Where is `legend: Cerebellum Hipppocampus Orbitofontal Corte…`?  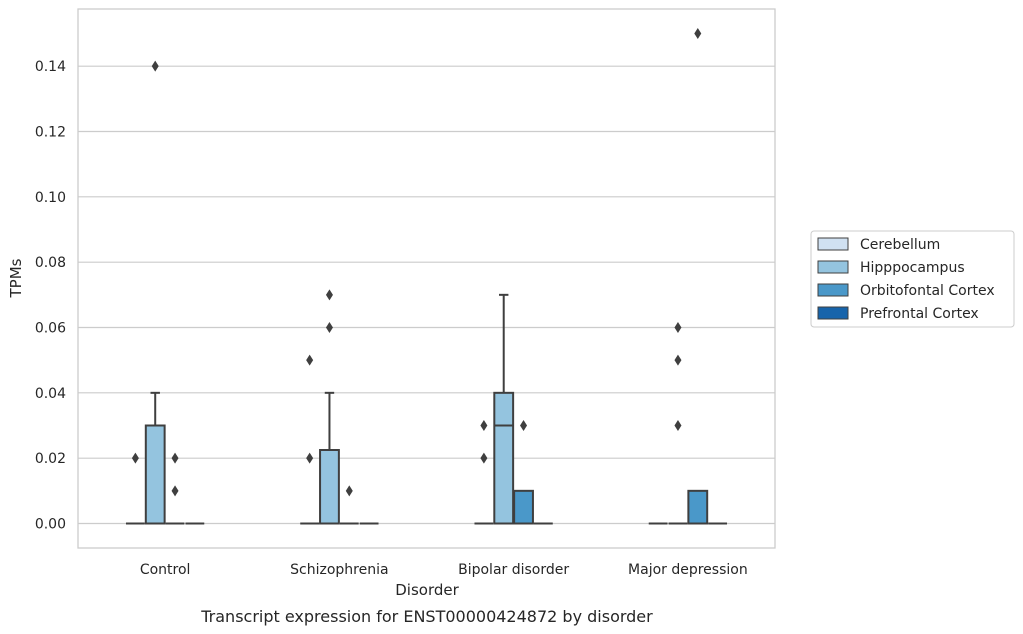 legend: Cerebellum Hipppocampus Orbitofontal Corte… is located at coordinates (912, 279).